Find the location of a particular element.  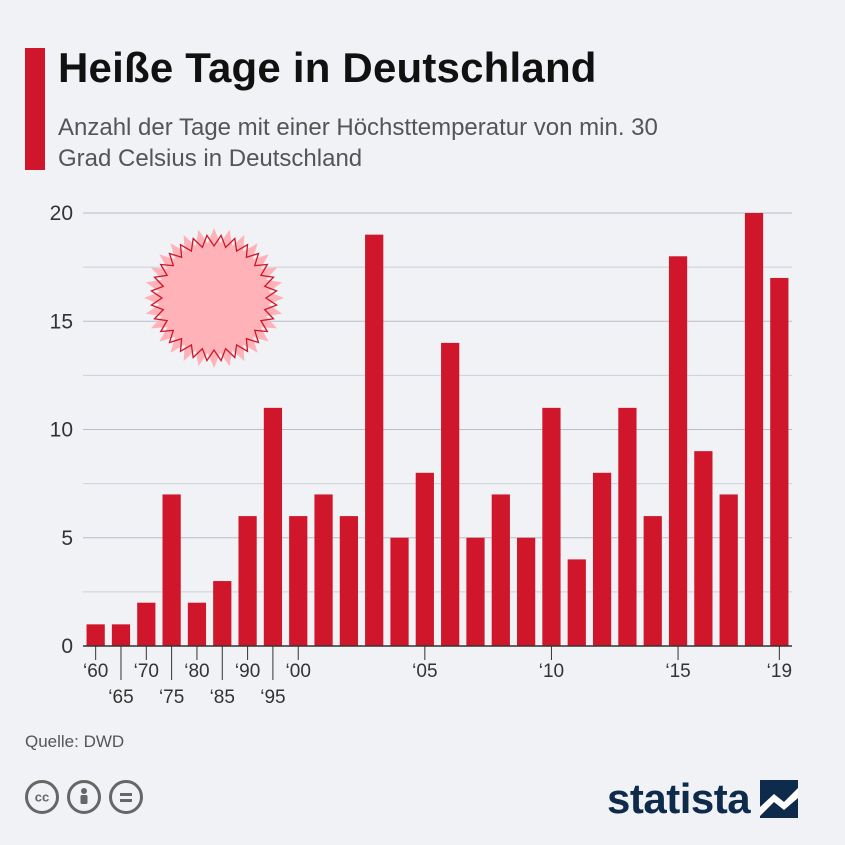

bar-2005 is located at coordinates (424, 559).